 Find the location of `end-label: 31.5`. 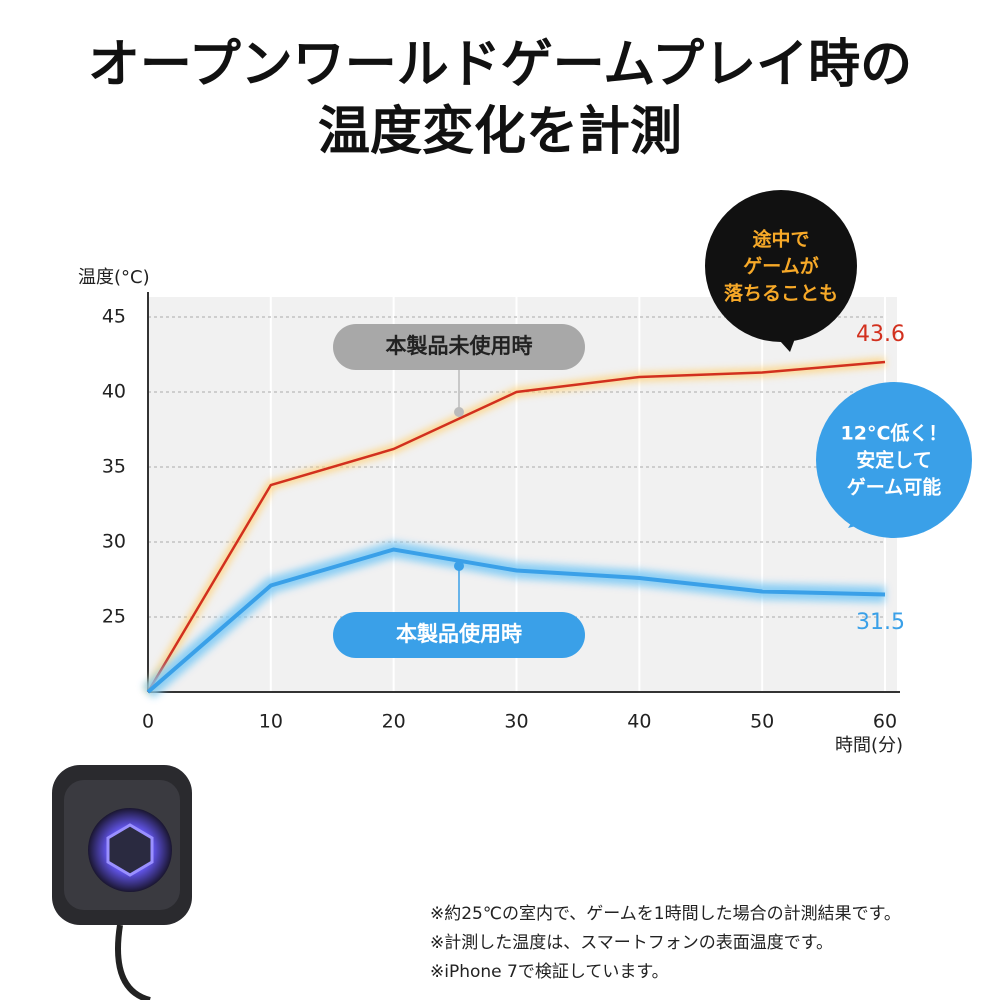

end-label: 31.5 is located at coordinates (880, 622).